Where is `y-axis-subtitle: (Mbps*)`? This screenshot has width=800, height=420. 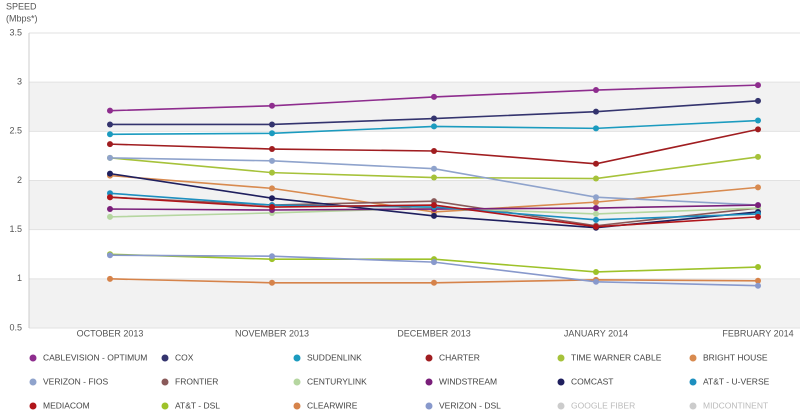
y-axis-subtitle: (Mbps*) is located at coordinates (22, 18).